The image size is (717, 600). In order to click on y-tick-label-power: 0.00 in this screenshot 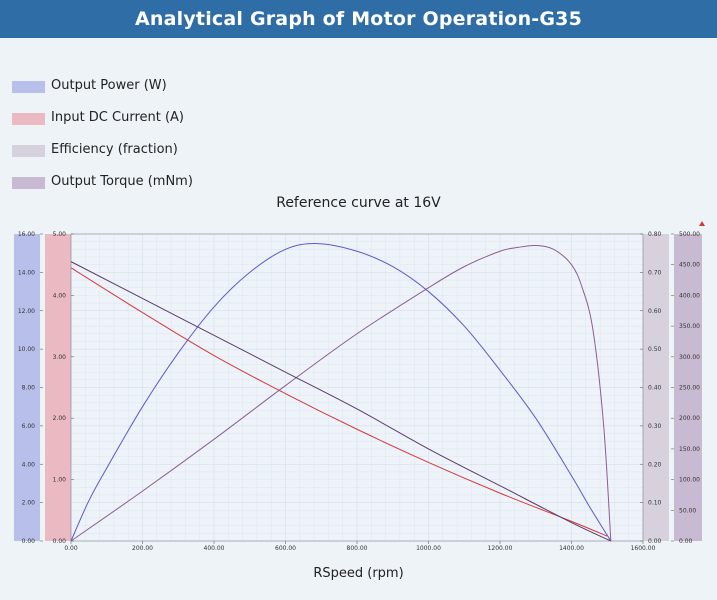, I will do `click(29, 541)`.